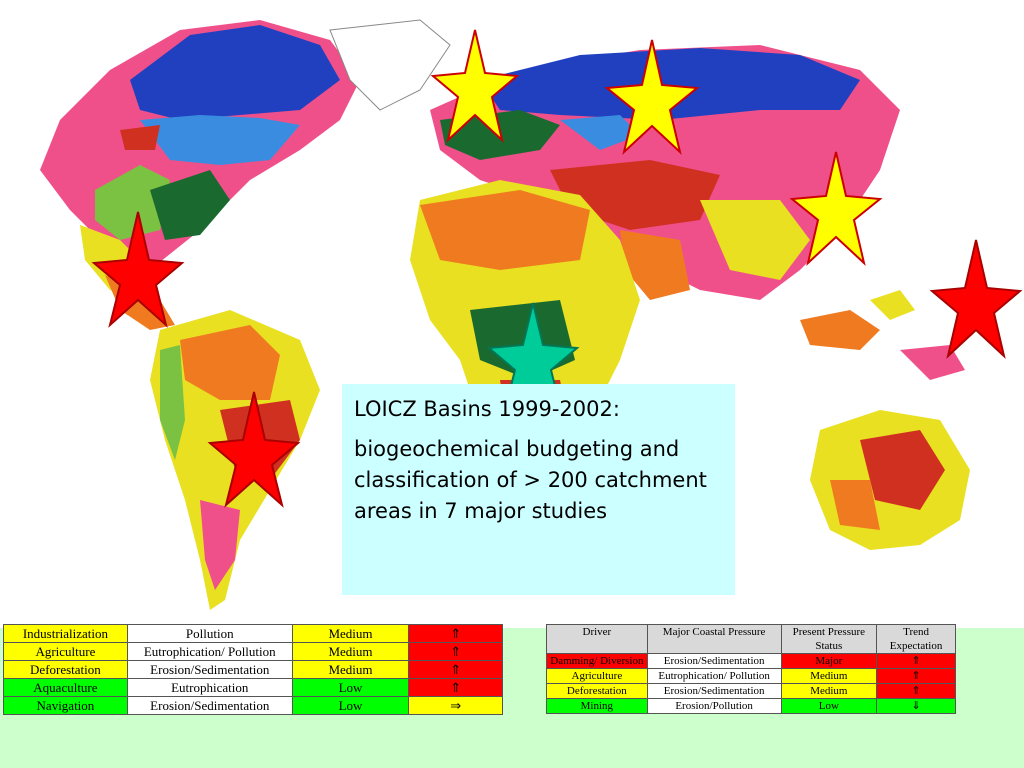 The width and height of the screenshot is (1024, 768). I want to click on header-pressure: Major Coastal Pressure, so click(714, 639).